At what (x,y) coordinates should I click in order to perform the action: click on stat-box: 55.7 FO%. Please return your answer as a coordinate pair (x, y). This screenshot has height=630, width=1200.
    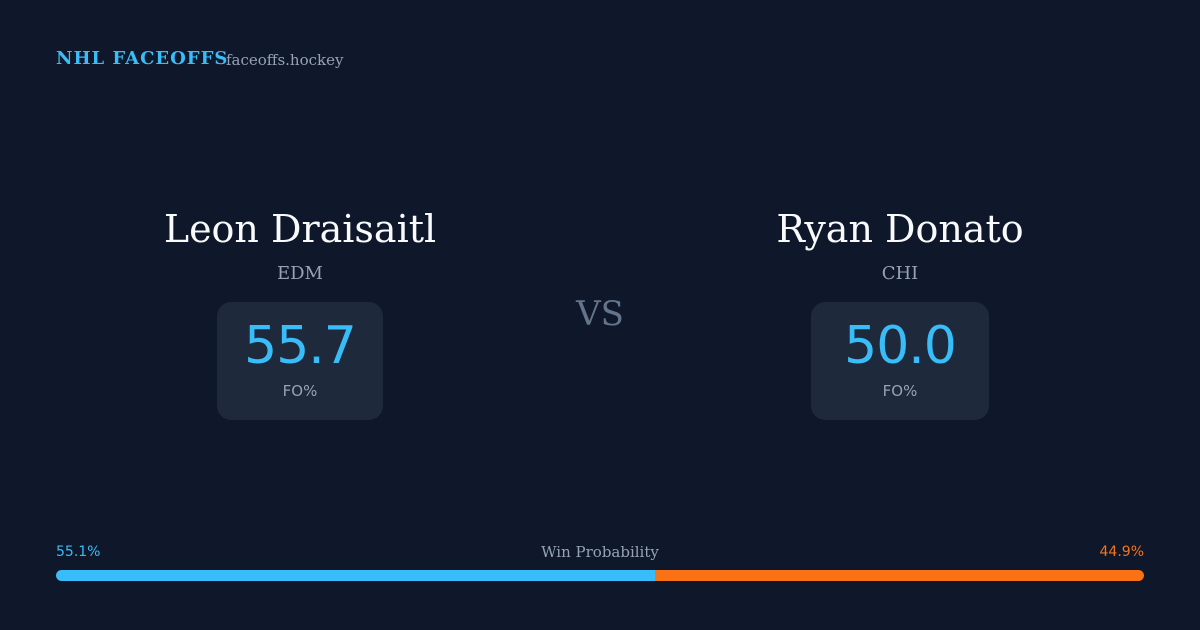
    Looking at the image, I should click on (300, 361).